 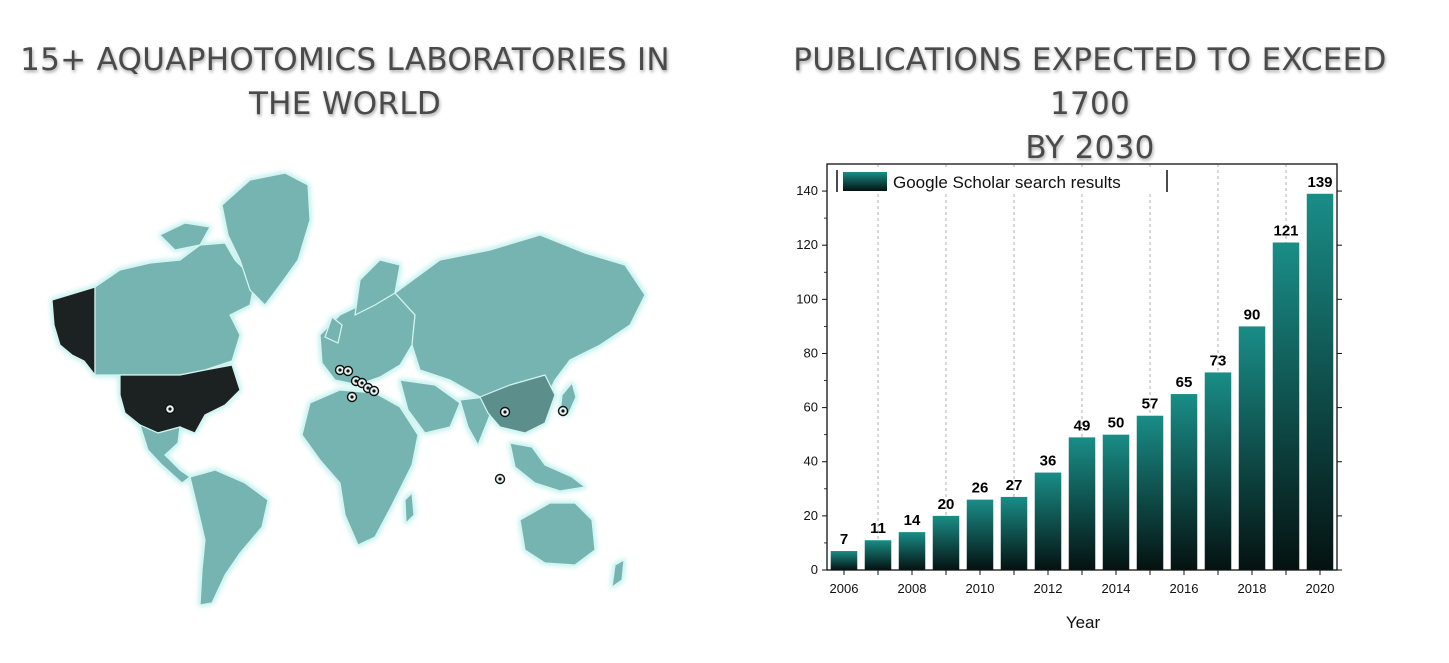 What do you see at coordinates (1083, 622) in the screenshot?
I see `x-axis-title: Year` at bounding box center [1083, 622].